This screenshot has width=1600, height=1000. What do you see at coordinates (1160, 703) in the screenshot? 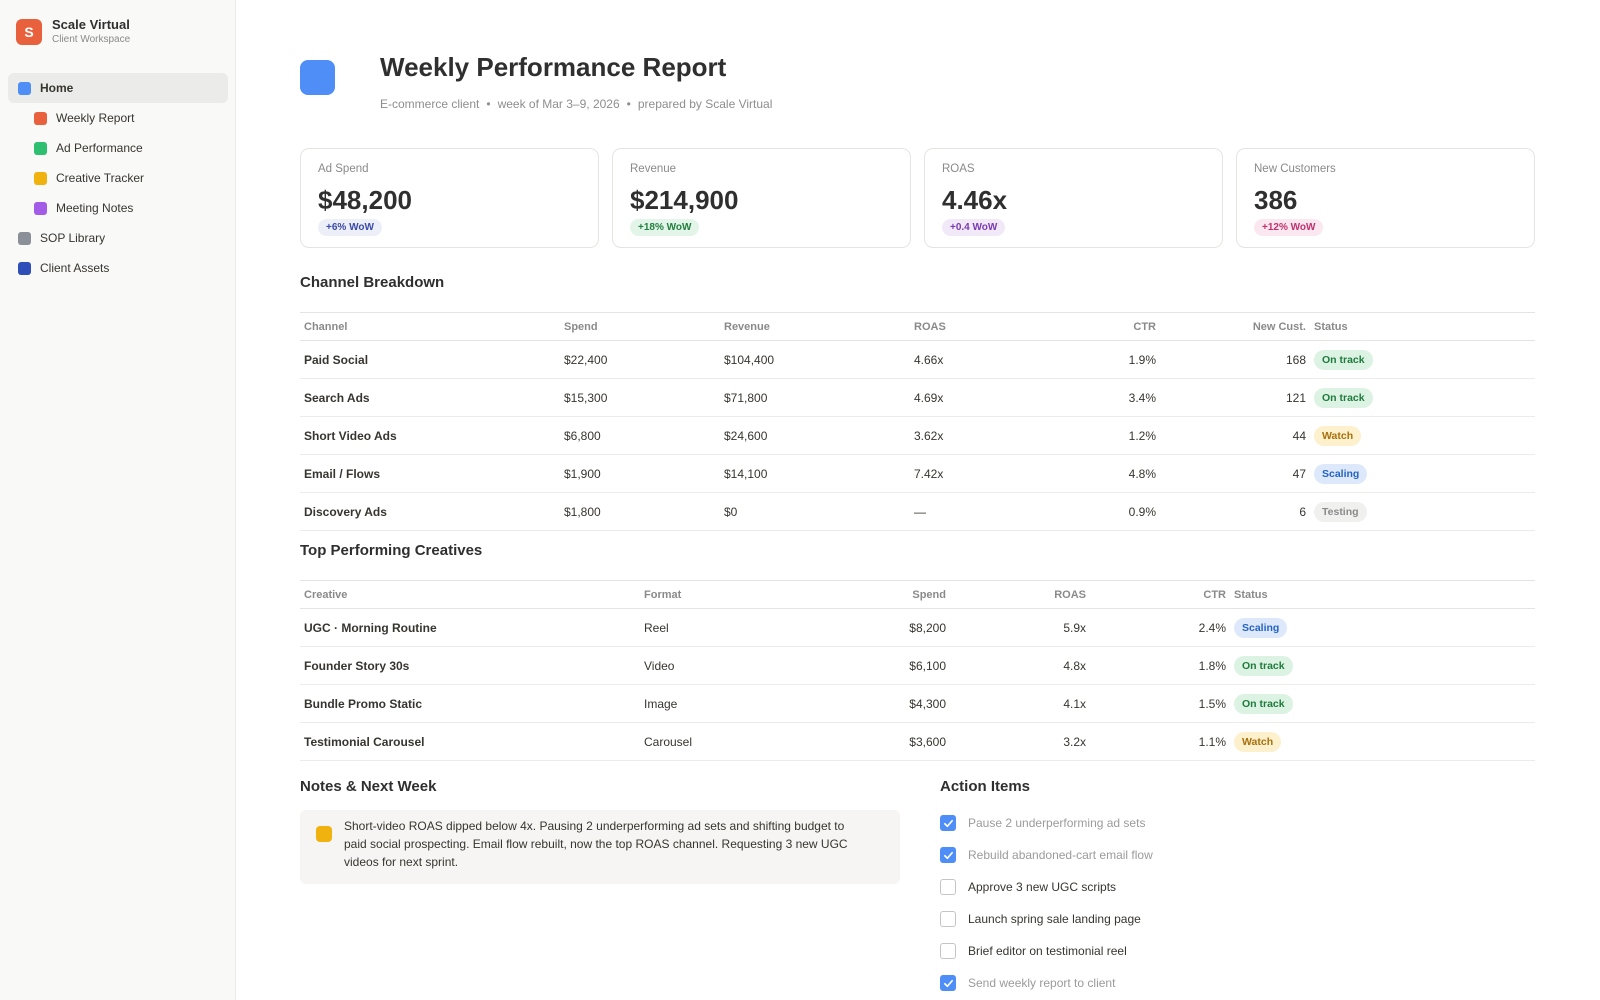
I see `cell-ctr: 1.5%` at bounding box center [1160, 703].